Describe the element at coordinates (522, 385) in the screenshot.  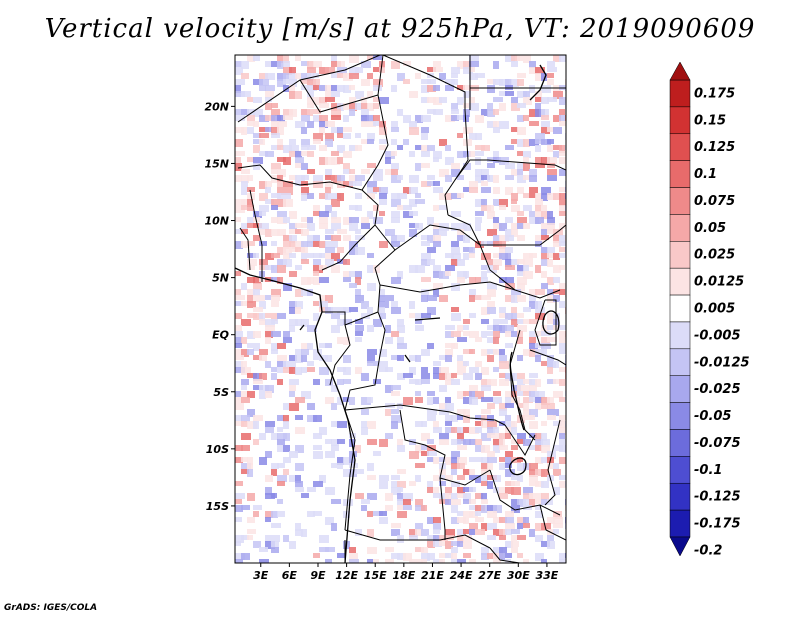
I see `border-lake-tanganyika` at that location.